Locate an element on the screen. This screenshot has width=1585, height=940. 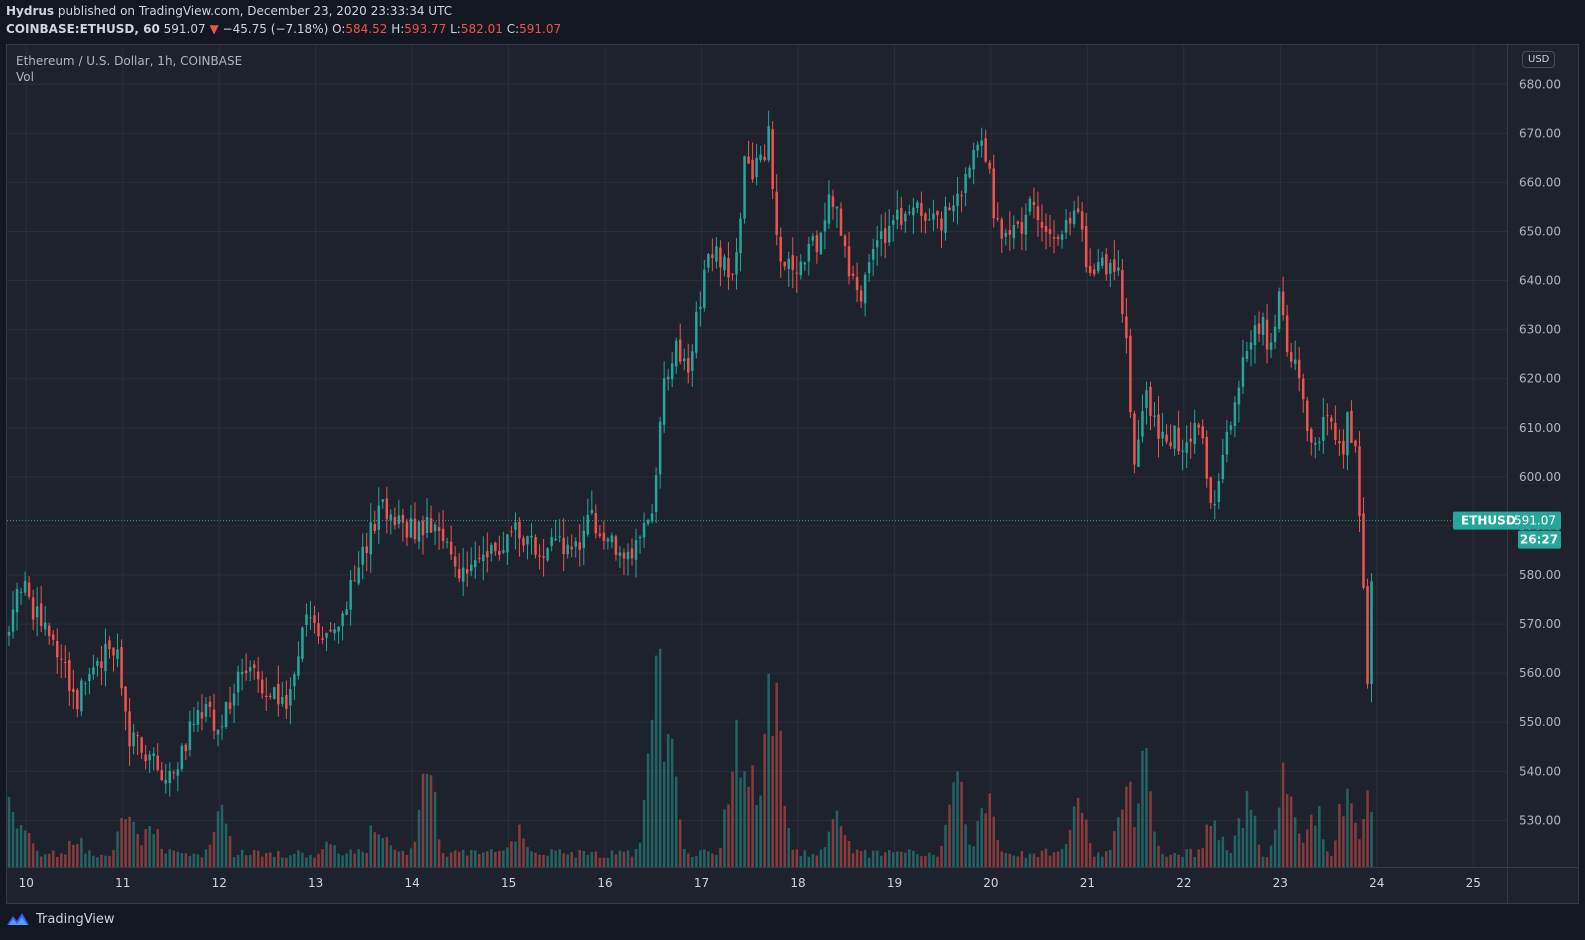
y-tick-label: 600.00 is located at coordinates (1540, 477).